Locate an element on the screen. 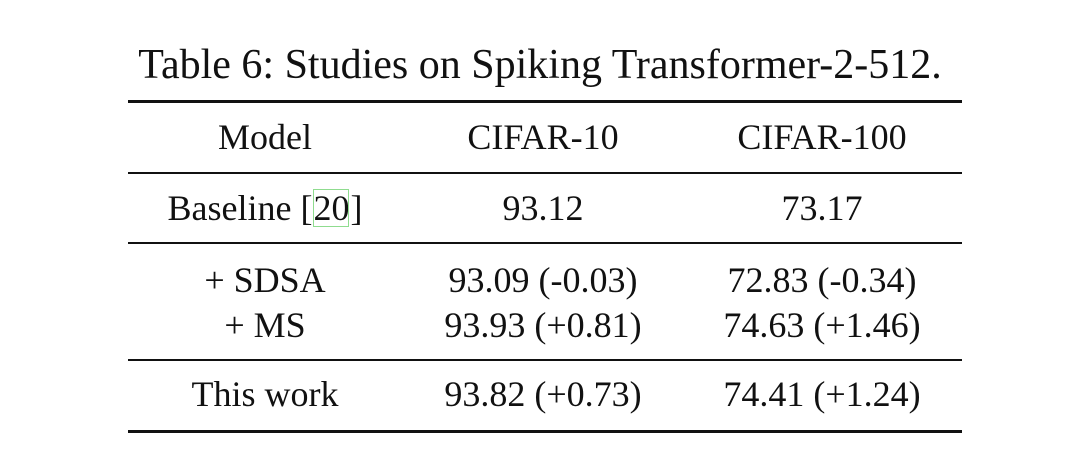  table-cell: 93.12 is located at coordinates (543, 208).